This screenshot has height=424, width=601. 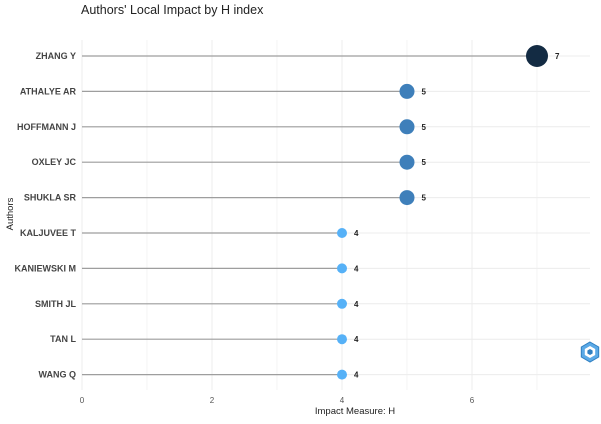 I want to click on x-tick-label: 6, so click(x=472, y=400).